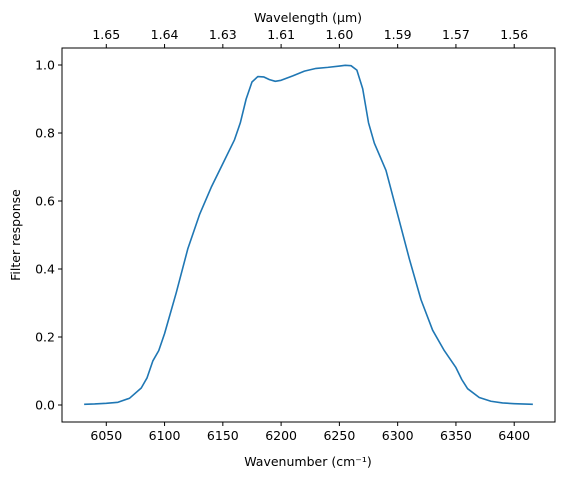 Image resolution: width=570 pixels, height=484 pixels. Describe the element at coordinates (106, 34) in the screenshot. I see `x2-tick-label: 1.65` at that location.